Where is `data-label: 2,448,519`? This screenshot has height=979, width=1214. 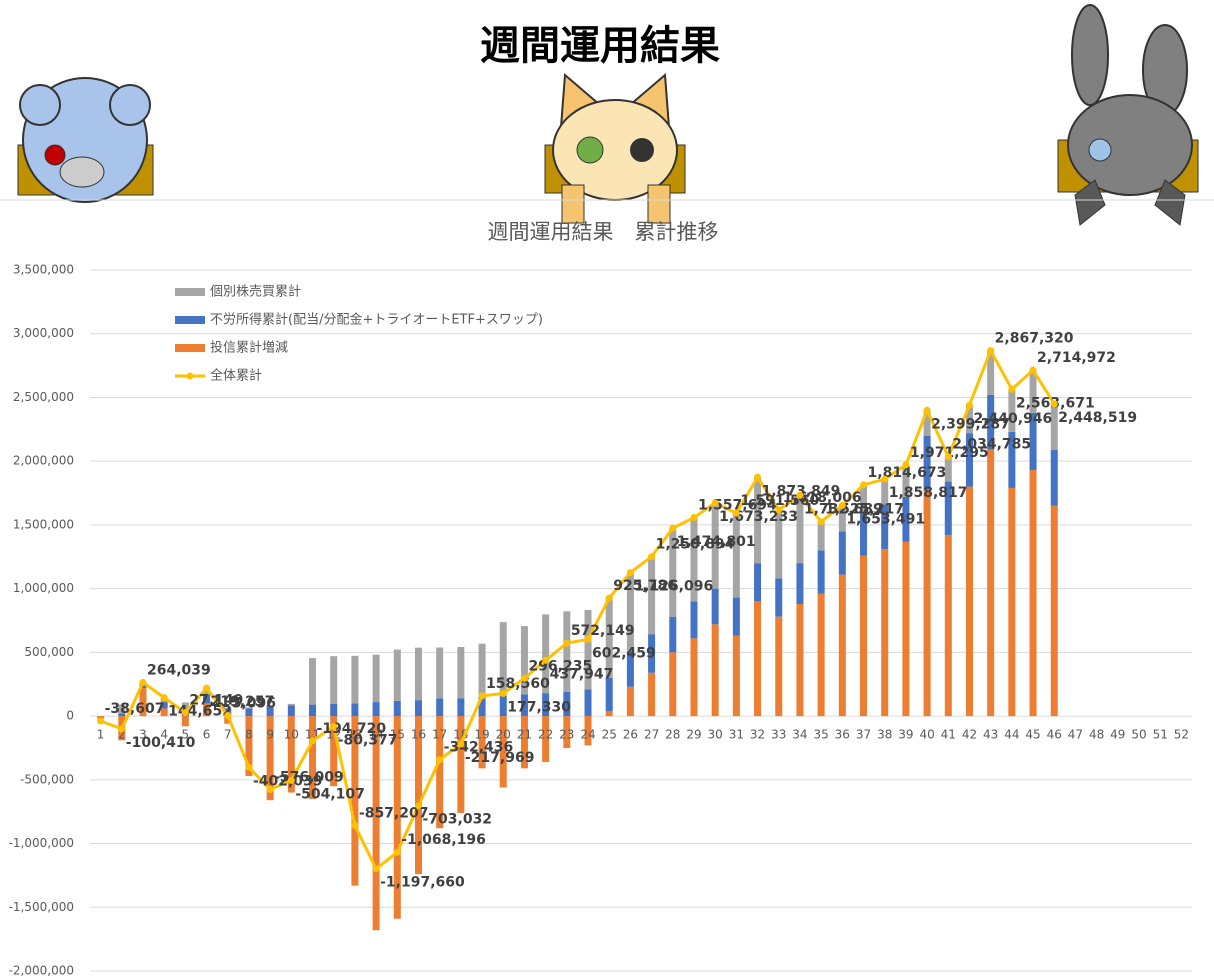
data-label: 2,448,519 is located at coordinates (1097, 418).